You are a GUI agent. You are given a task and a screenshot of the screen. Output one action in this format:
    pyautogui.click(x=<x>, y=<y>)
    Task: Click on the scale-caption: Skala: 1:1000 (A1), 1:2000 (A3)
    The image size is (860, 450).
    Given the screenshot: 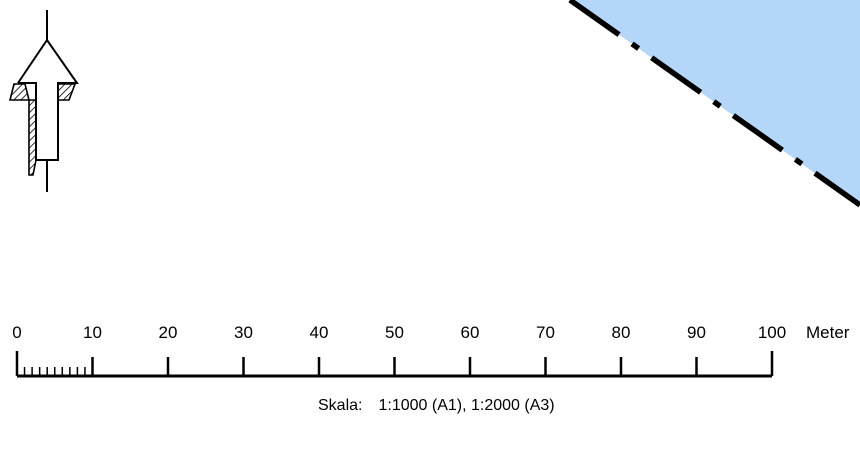 What is the action you would take?
    pyautogui.click(x=436, y=406)
    